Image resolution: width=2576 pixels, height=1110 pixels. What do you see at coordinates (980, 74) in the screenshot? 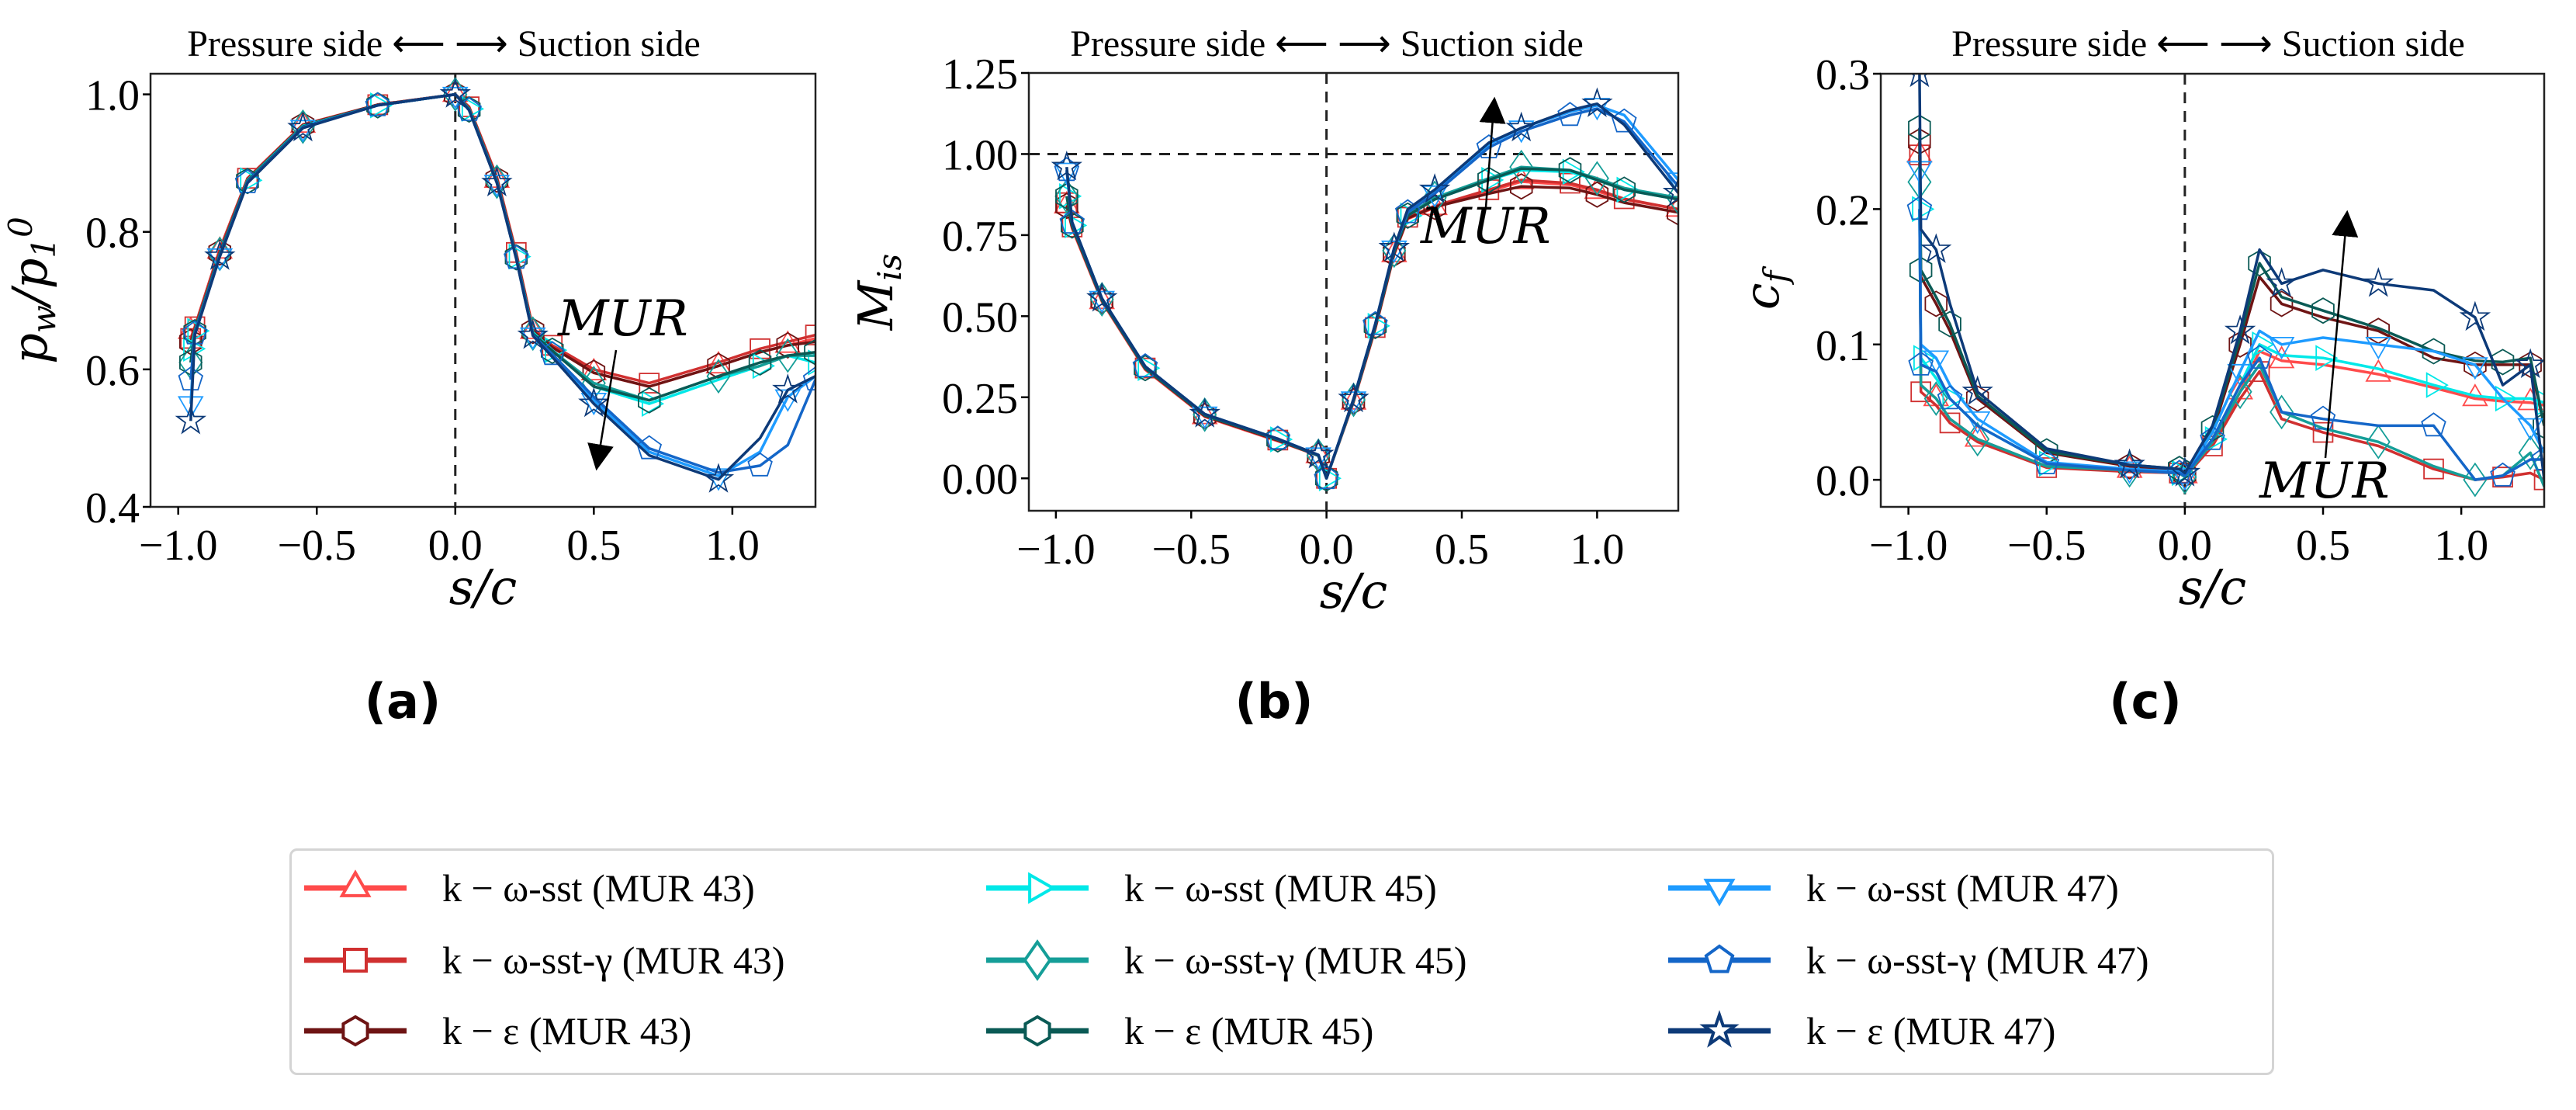
I see `y-tick-label: 1.25` at bounding box center [980, 74].